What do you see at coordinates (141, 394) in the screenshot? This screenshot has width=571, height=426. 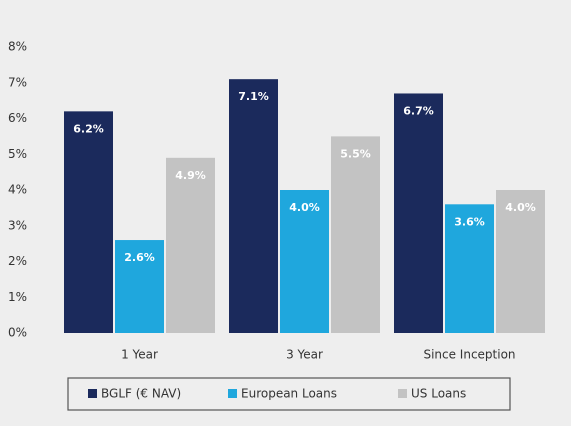 I see `legend-label: BGLF (€ NAV)` at bounding box center [141, 394].